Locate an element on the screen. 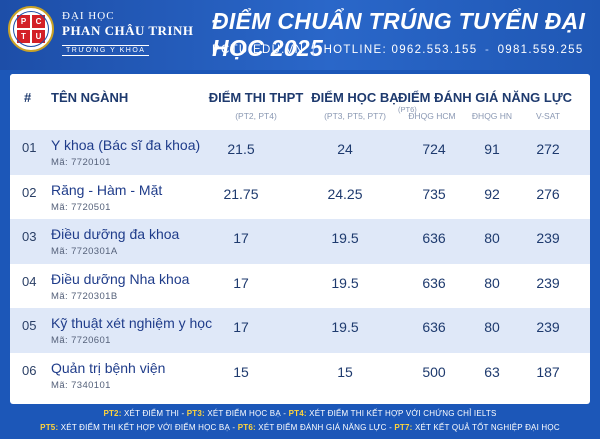 Image resolution: width=600 pixels, height=439 pixels. score-hn: 63 is located at coordinates (492, 371).